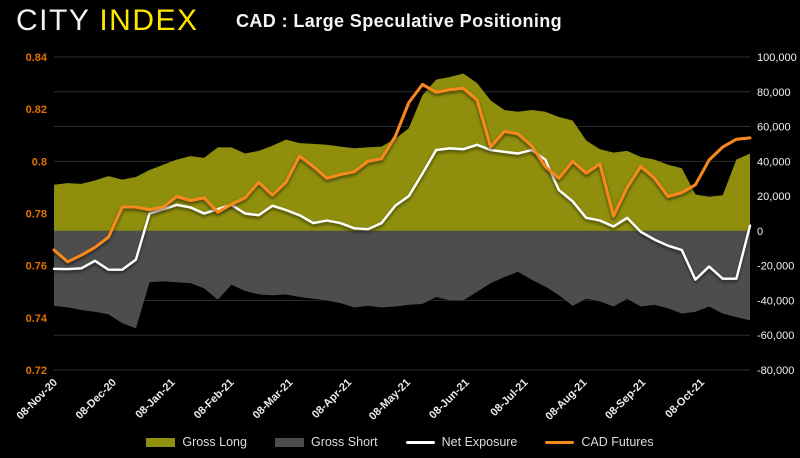  What do you see at coordinates (344, 442) in the screenshot?
I see `legend-label: Gross Short` at bounding box center [344, 442].